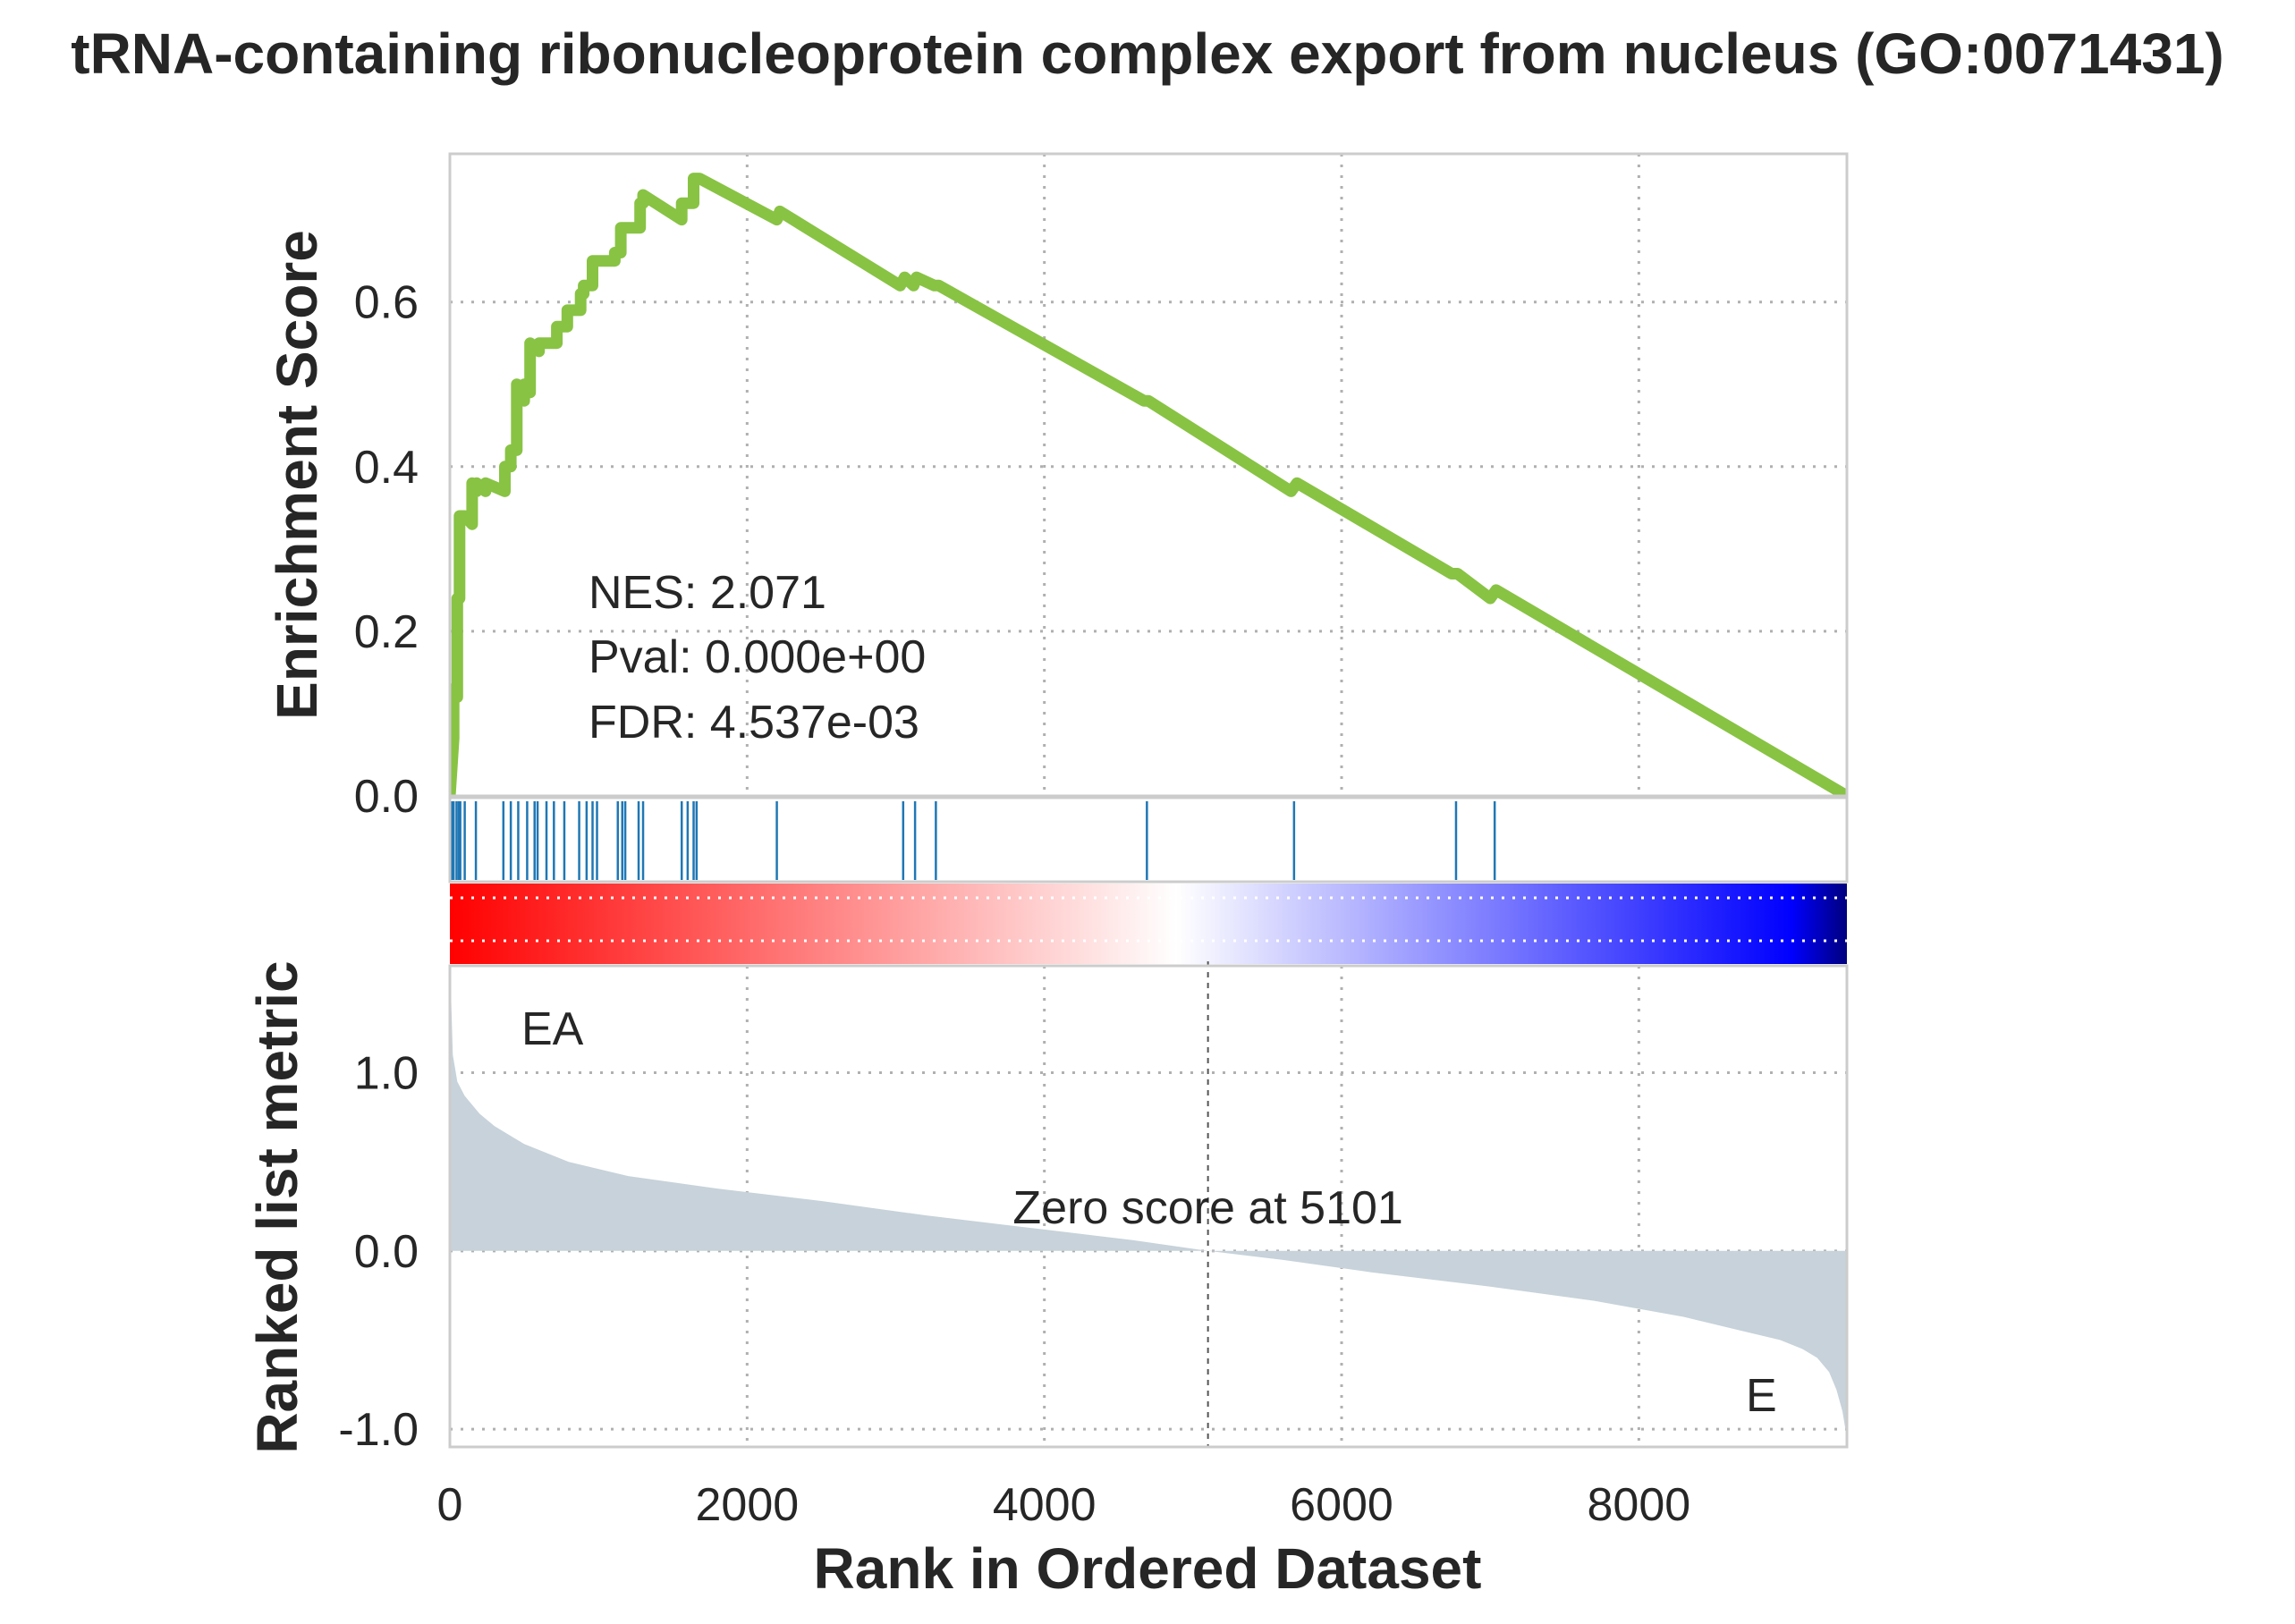 The image size is (2295, 1624). Describe the element at coordinates (450, 1505) in the screenshot. I see `x-tick-0: 0` at that location.